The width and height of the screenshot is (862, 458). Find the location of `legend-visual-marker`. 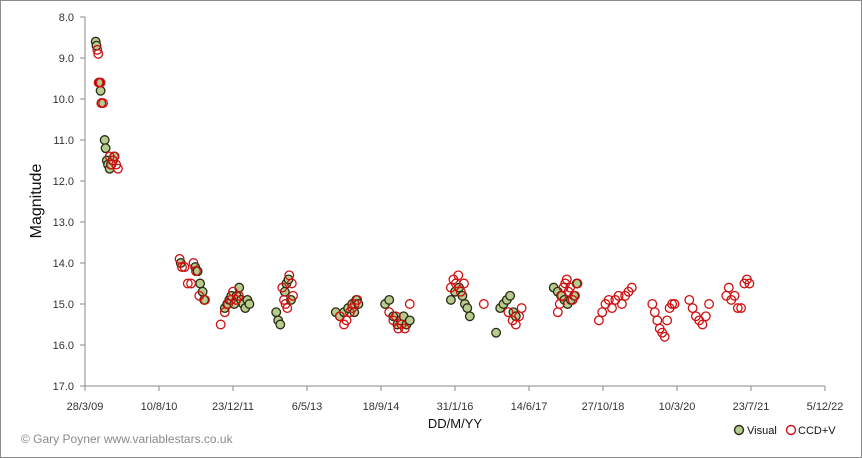

legend-visual-marker is located at coordinates (739, 430).